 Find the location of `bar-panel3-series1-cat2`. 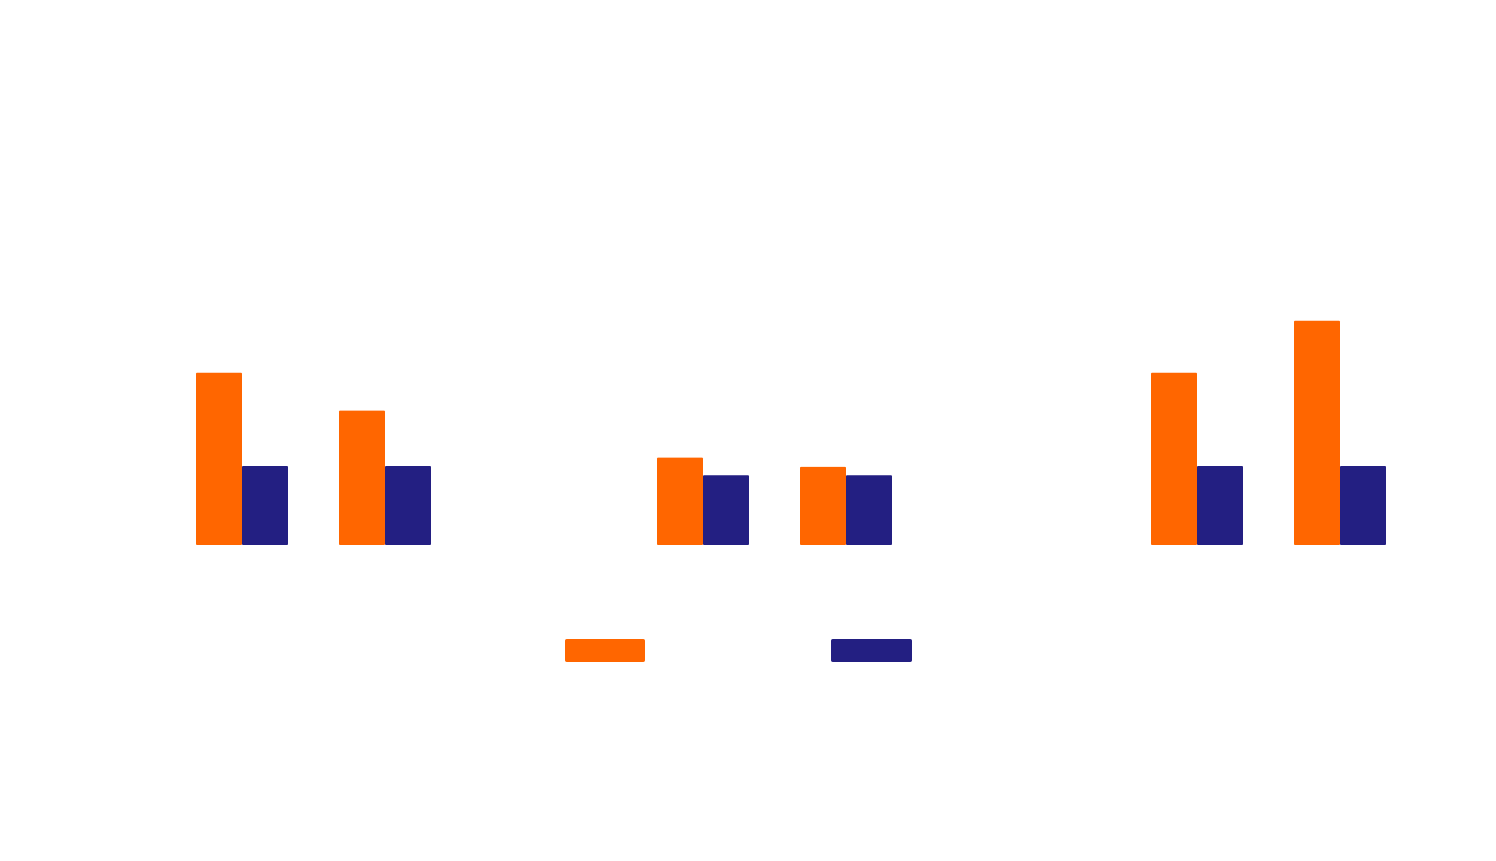

bar-panel3-series1-cat2 is located at coordinates (1317, 432).